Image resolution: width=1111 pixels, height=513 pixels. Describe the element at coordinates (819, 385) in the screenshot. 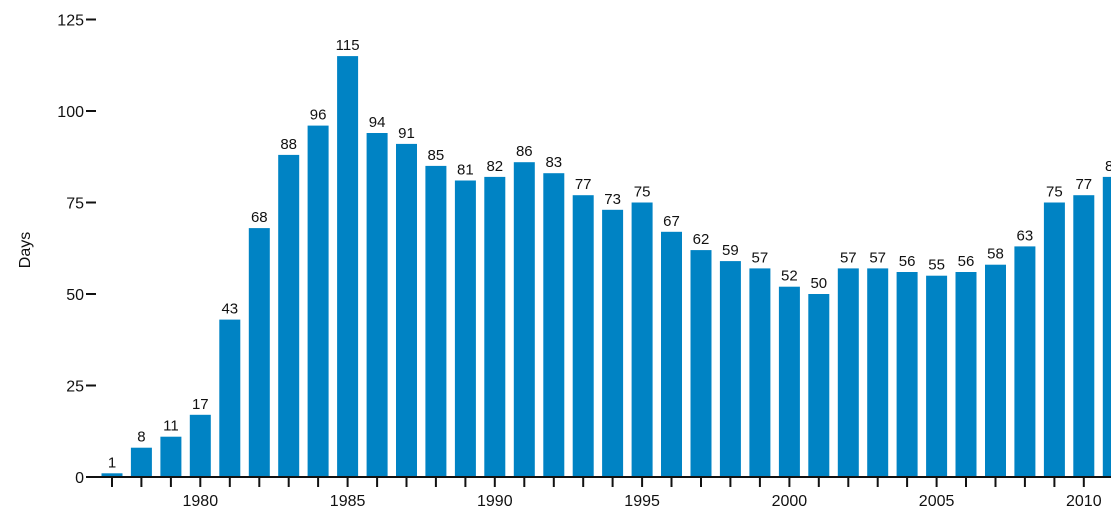

I see `bar-2001` at that location.